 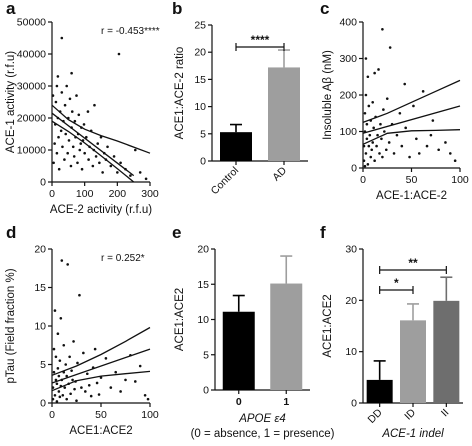 I want to click on y-tick-label: 400, so click(x=348, y=23).